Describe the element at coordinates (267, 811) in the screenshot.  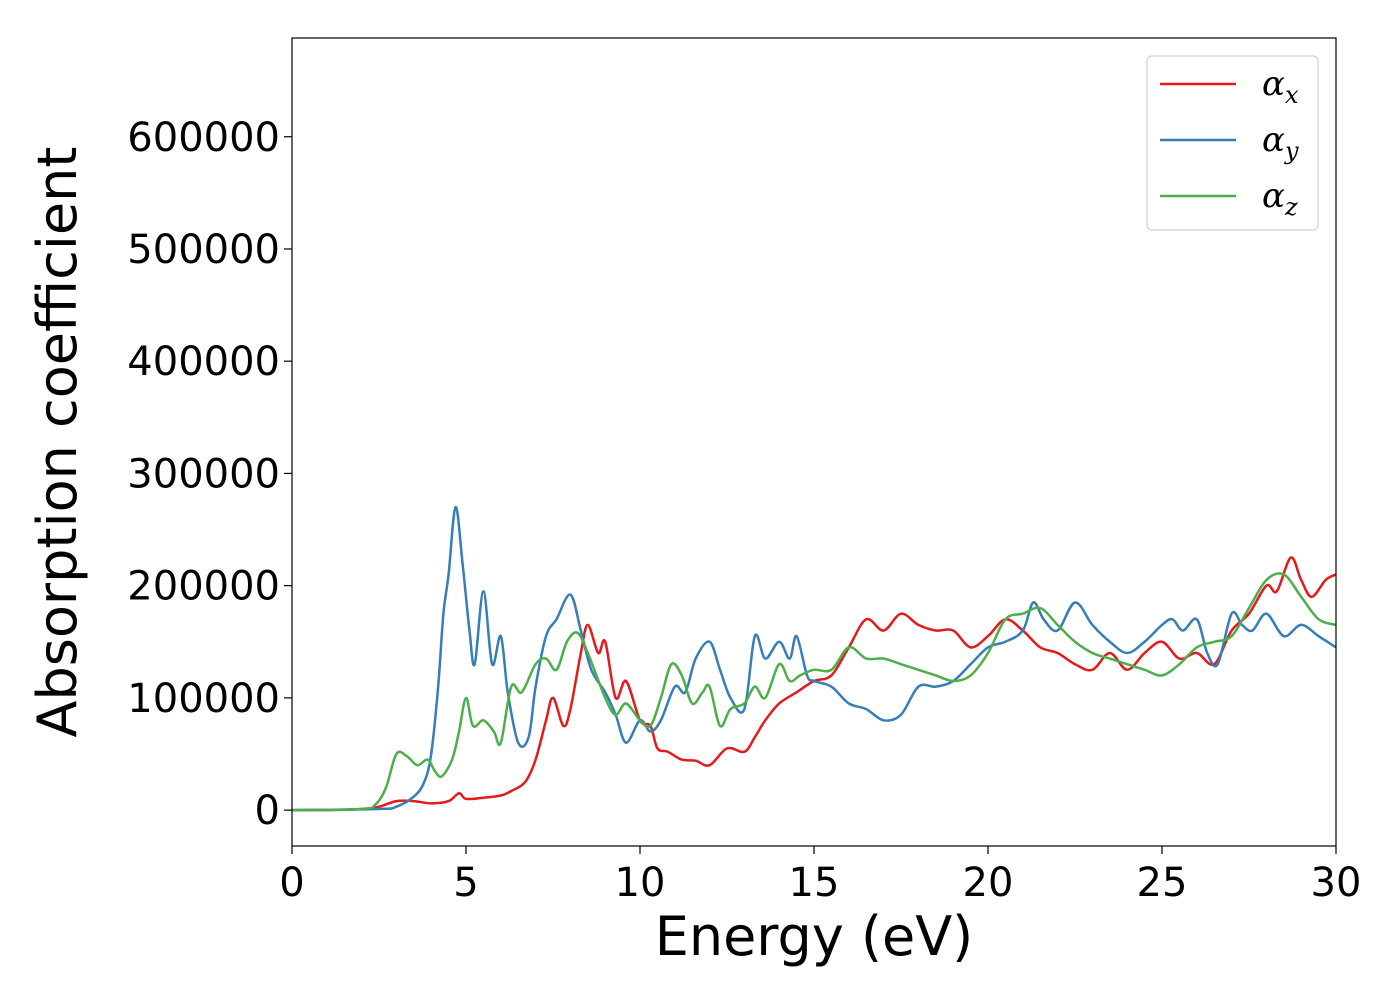
I see `y-tick-label: 0` at that location.